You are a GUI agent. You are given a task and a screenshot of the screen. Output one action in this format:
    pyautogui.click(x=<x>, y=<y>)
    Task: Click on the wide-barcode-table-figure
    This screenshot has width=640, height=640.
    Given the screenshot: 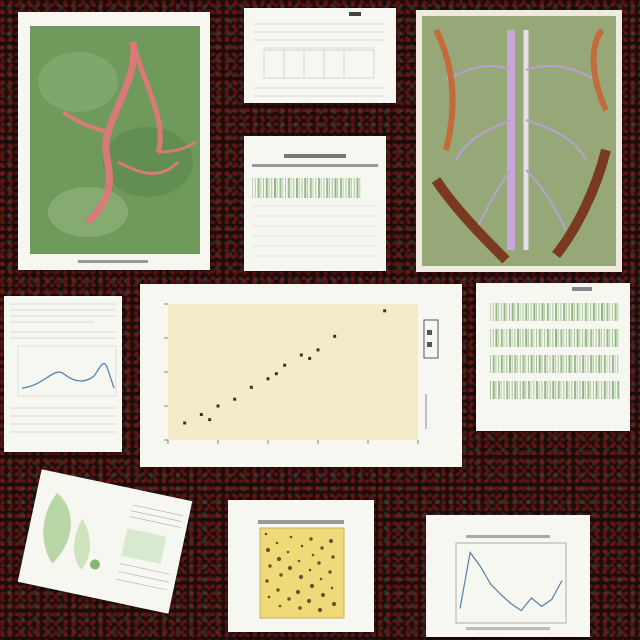 What is the action you would take?
    pyautogui.click(x=555, y=343)
    